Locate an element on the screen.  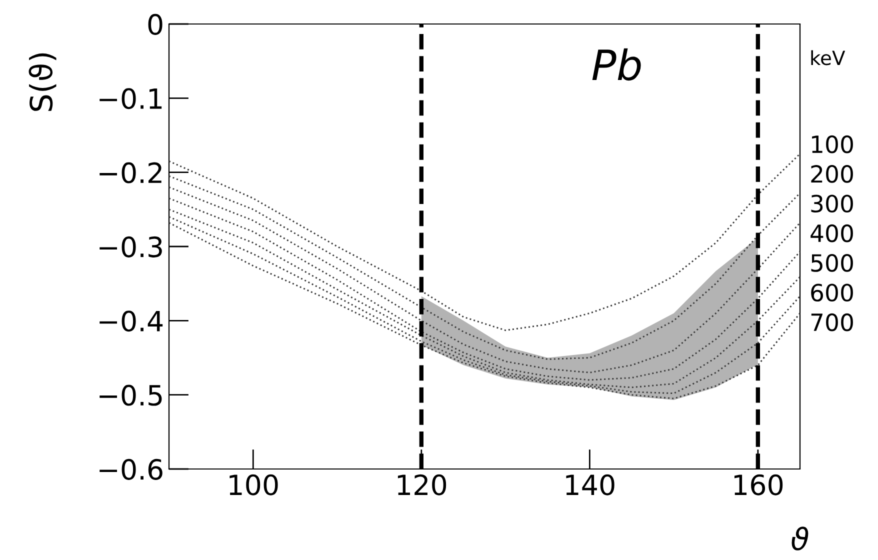
x-tick-label: 100 is located at coordinates (254, 485).